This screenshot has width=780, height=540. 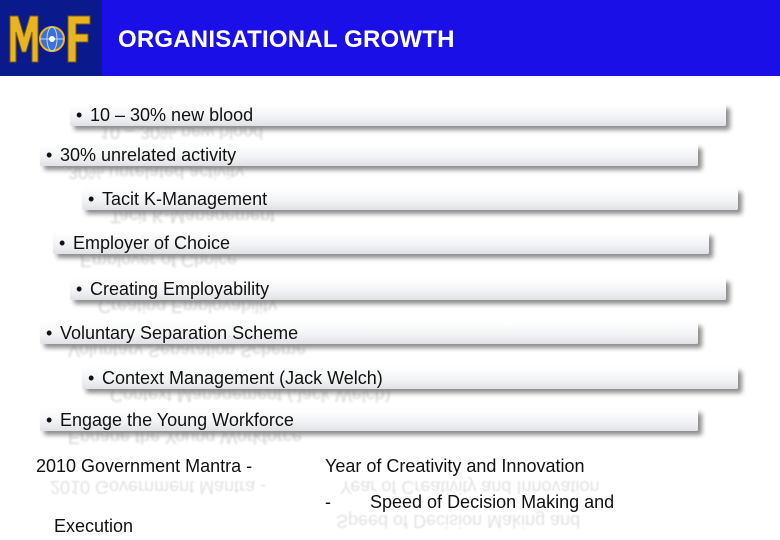 I want to click on reflection: 30% unrelated activity, so click(x=156, y=175).